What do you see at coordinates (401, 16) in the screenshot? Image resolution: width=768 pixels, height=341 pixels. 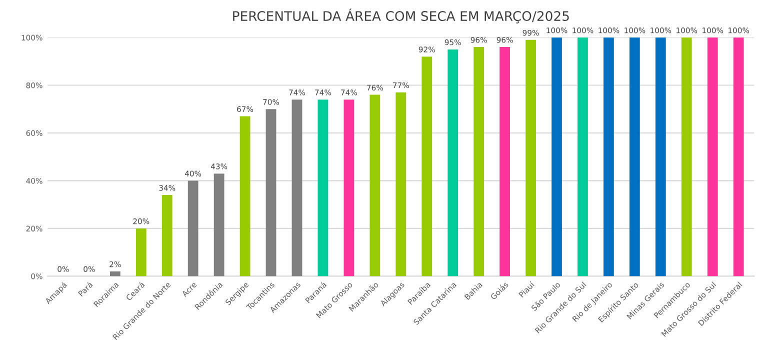 I see `chart-title: PERCENTUAL DA ÁREA COM SECA EM MARÇO/2025` at bounding box center [401, 16].